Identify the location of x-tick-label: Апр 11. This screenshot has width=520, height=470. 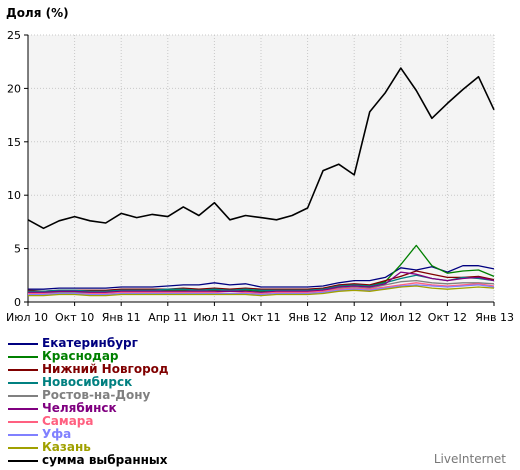
(167, 317).